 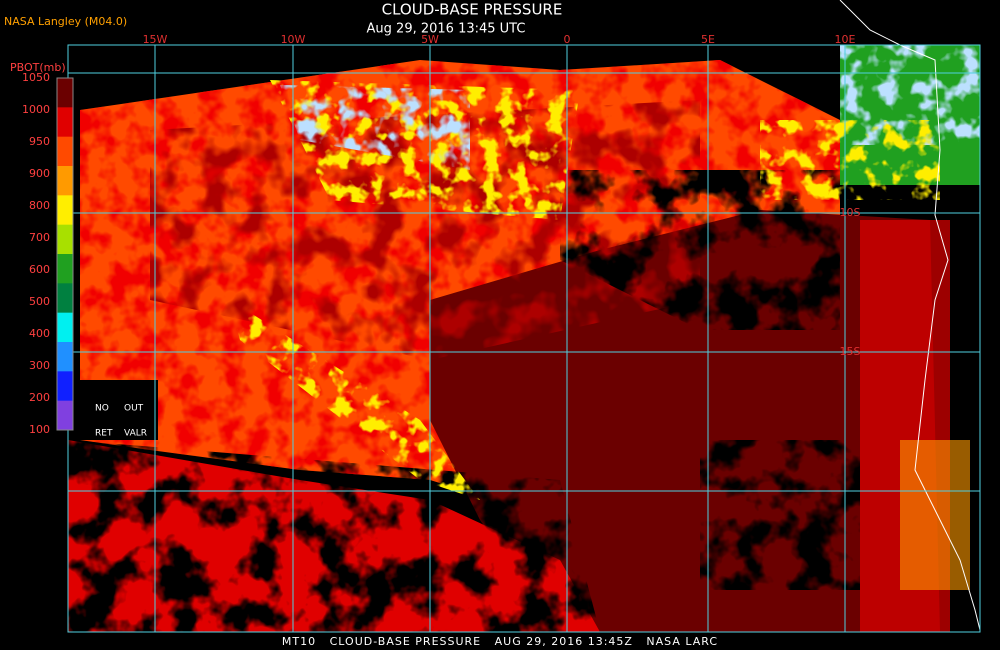 What do you see at coordinates (104, 434) in the screenshot?
I see `no-retrieval-label: RET` at bounding box center [104, 434].